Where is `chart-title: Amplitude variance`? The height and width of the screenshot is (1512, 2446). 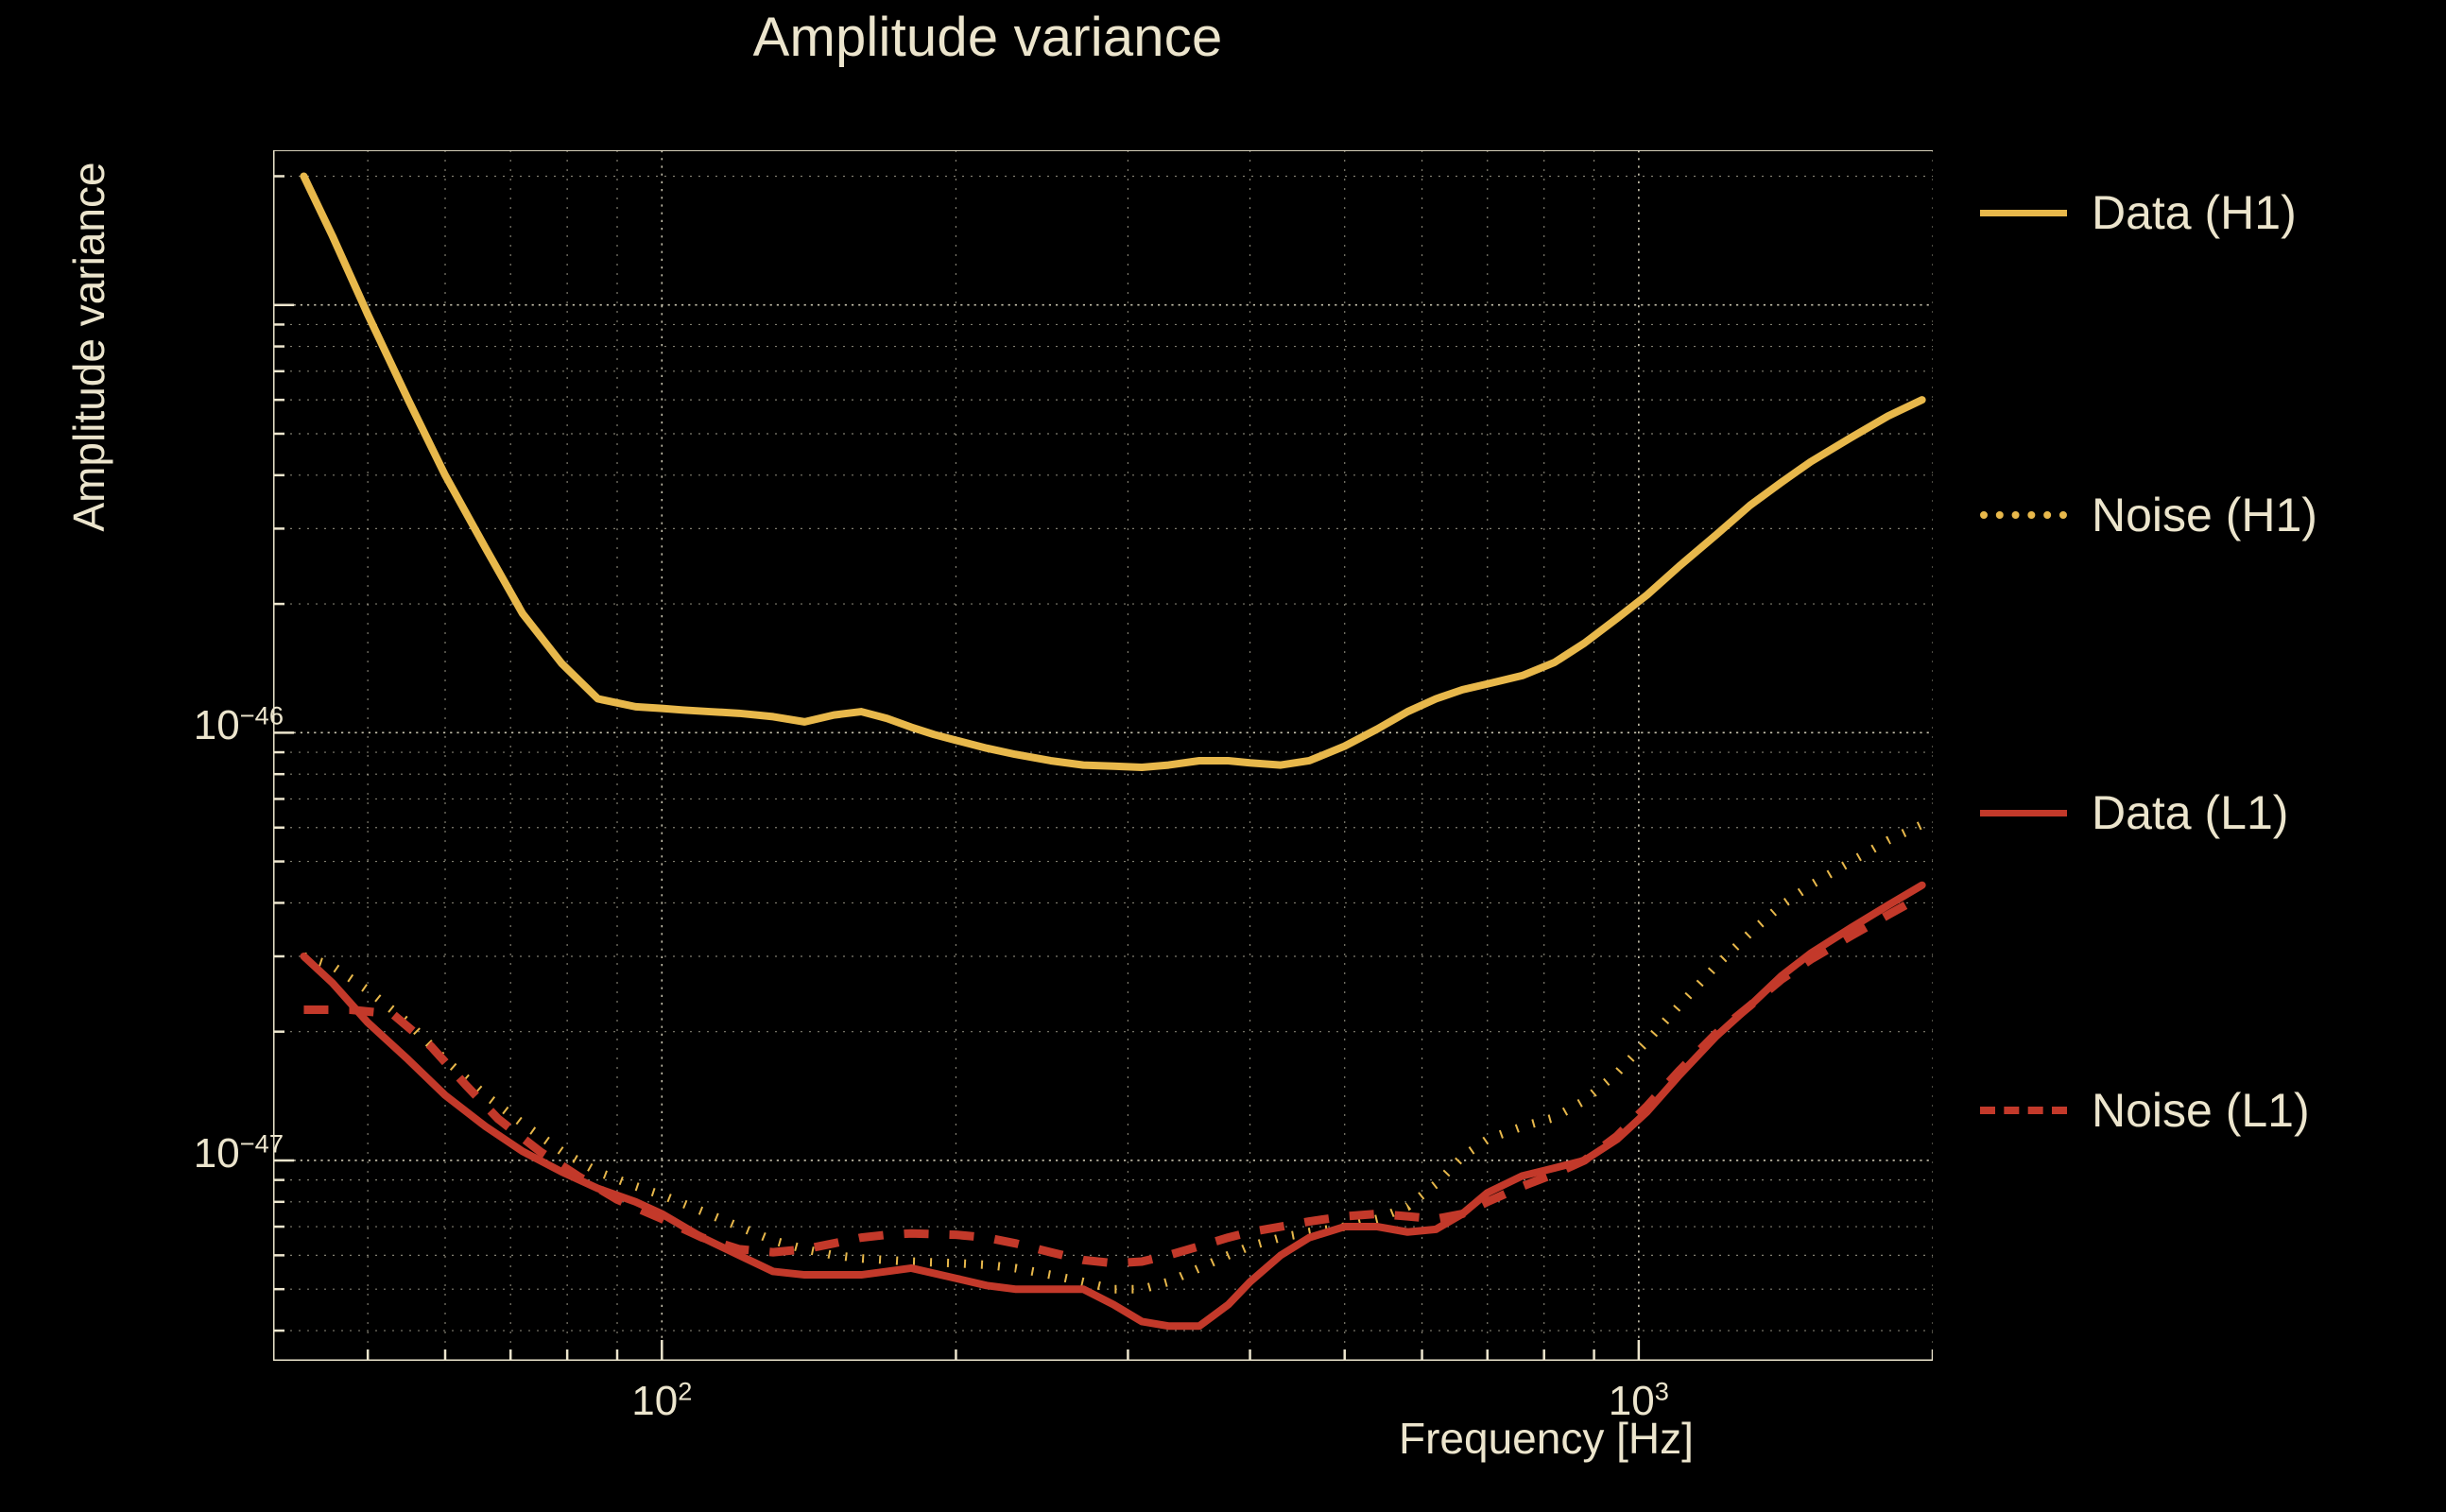 chart-title: Amplitude variance is located at coordinates (987, 37).